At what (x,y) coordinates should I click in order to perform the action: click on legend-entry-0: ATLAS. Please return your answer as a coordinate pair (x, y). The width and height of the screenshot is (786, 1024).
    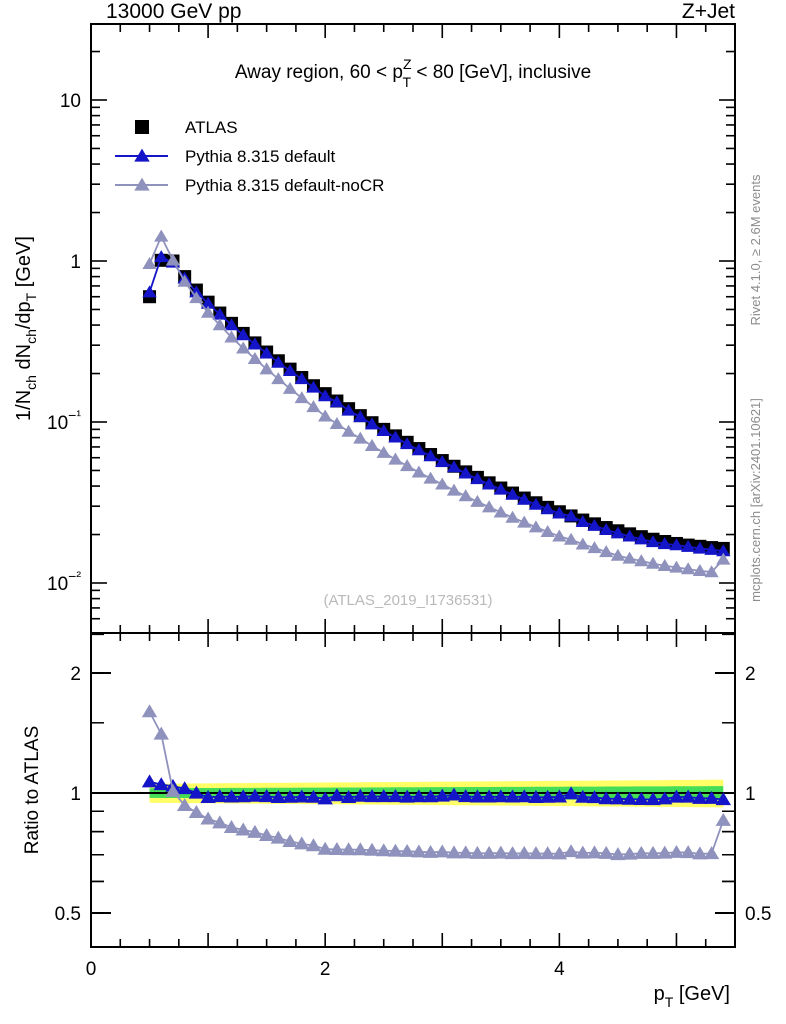
    Looking at the image, I should click on (186, 127).